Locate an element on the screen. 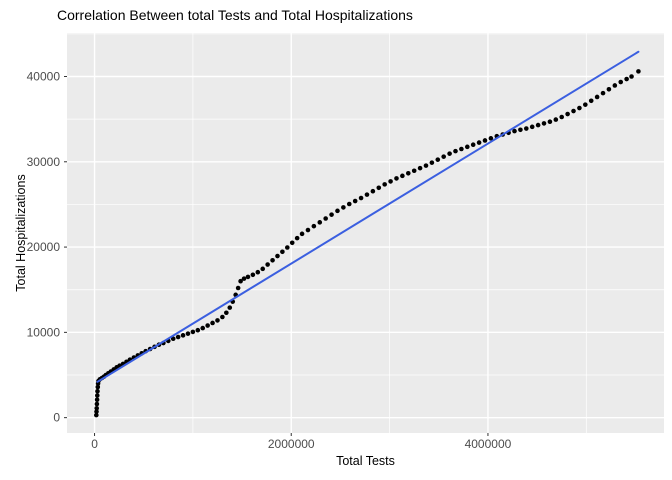 Image resolution: width=672 pixels, height=480 pixels. y-axis-title: Total Hospitalizations is located at coordinates (21, 233).